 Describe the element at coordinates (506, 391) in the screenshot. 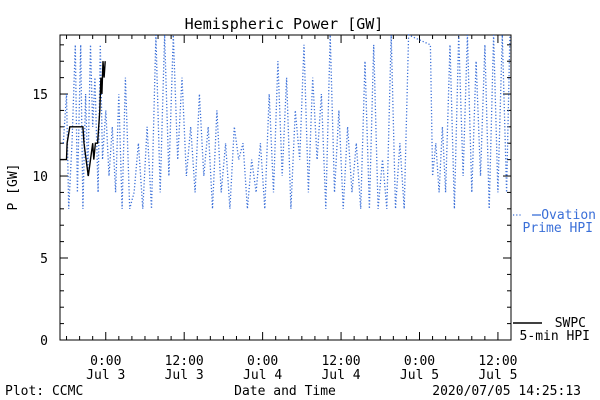

I see `plot-timestamp: 2020/07/05 14:25:13` at that location.